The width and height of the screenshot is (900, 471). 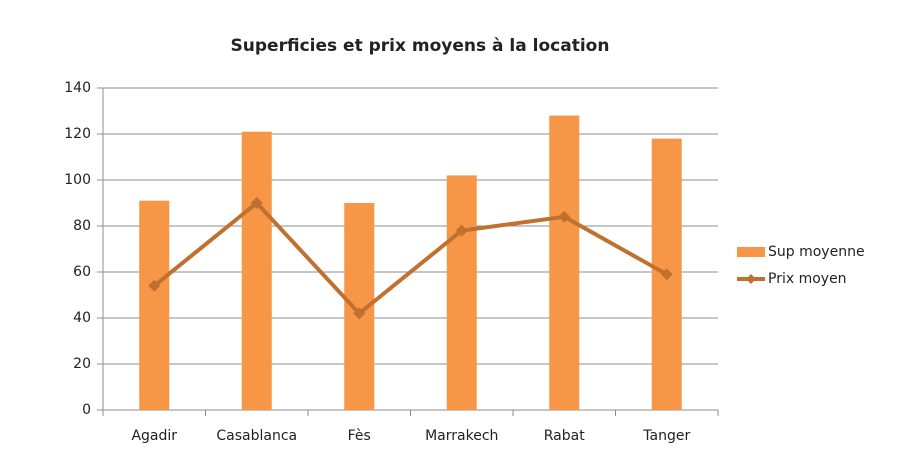 I want to click on legend-marker, so click(x=751, y=279).